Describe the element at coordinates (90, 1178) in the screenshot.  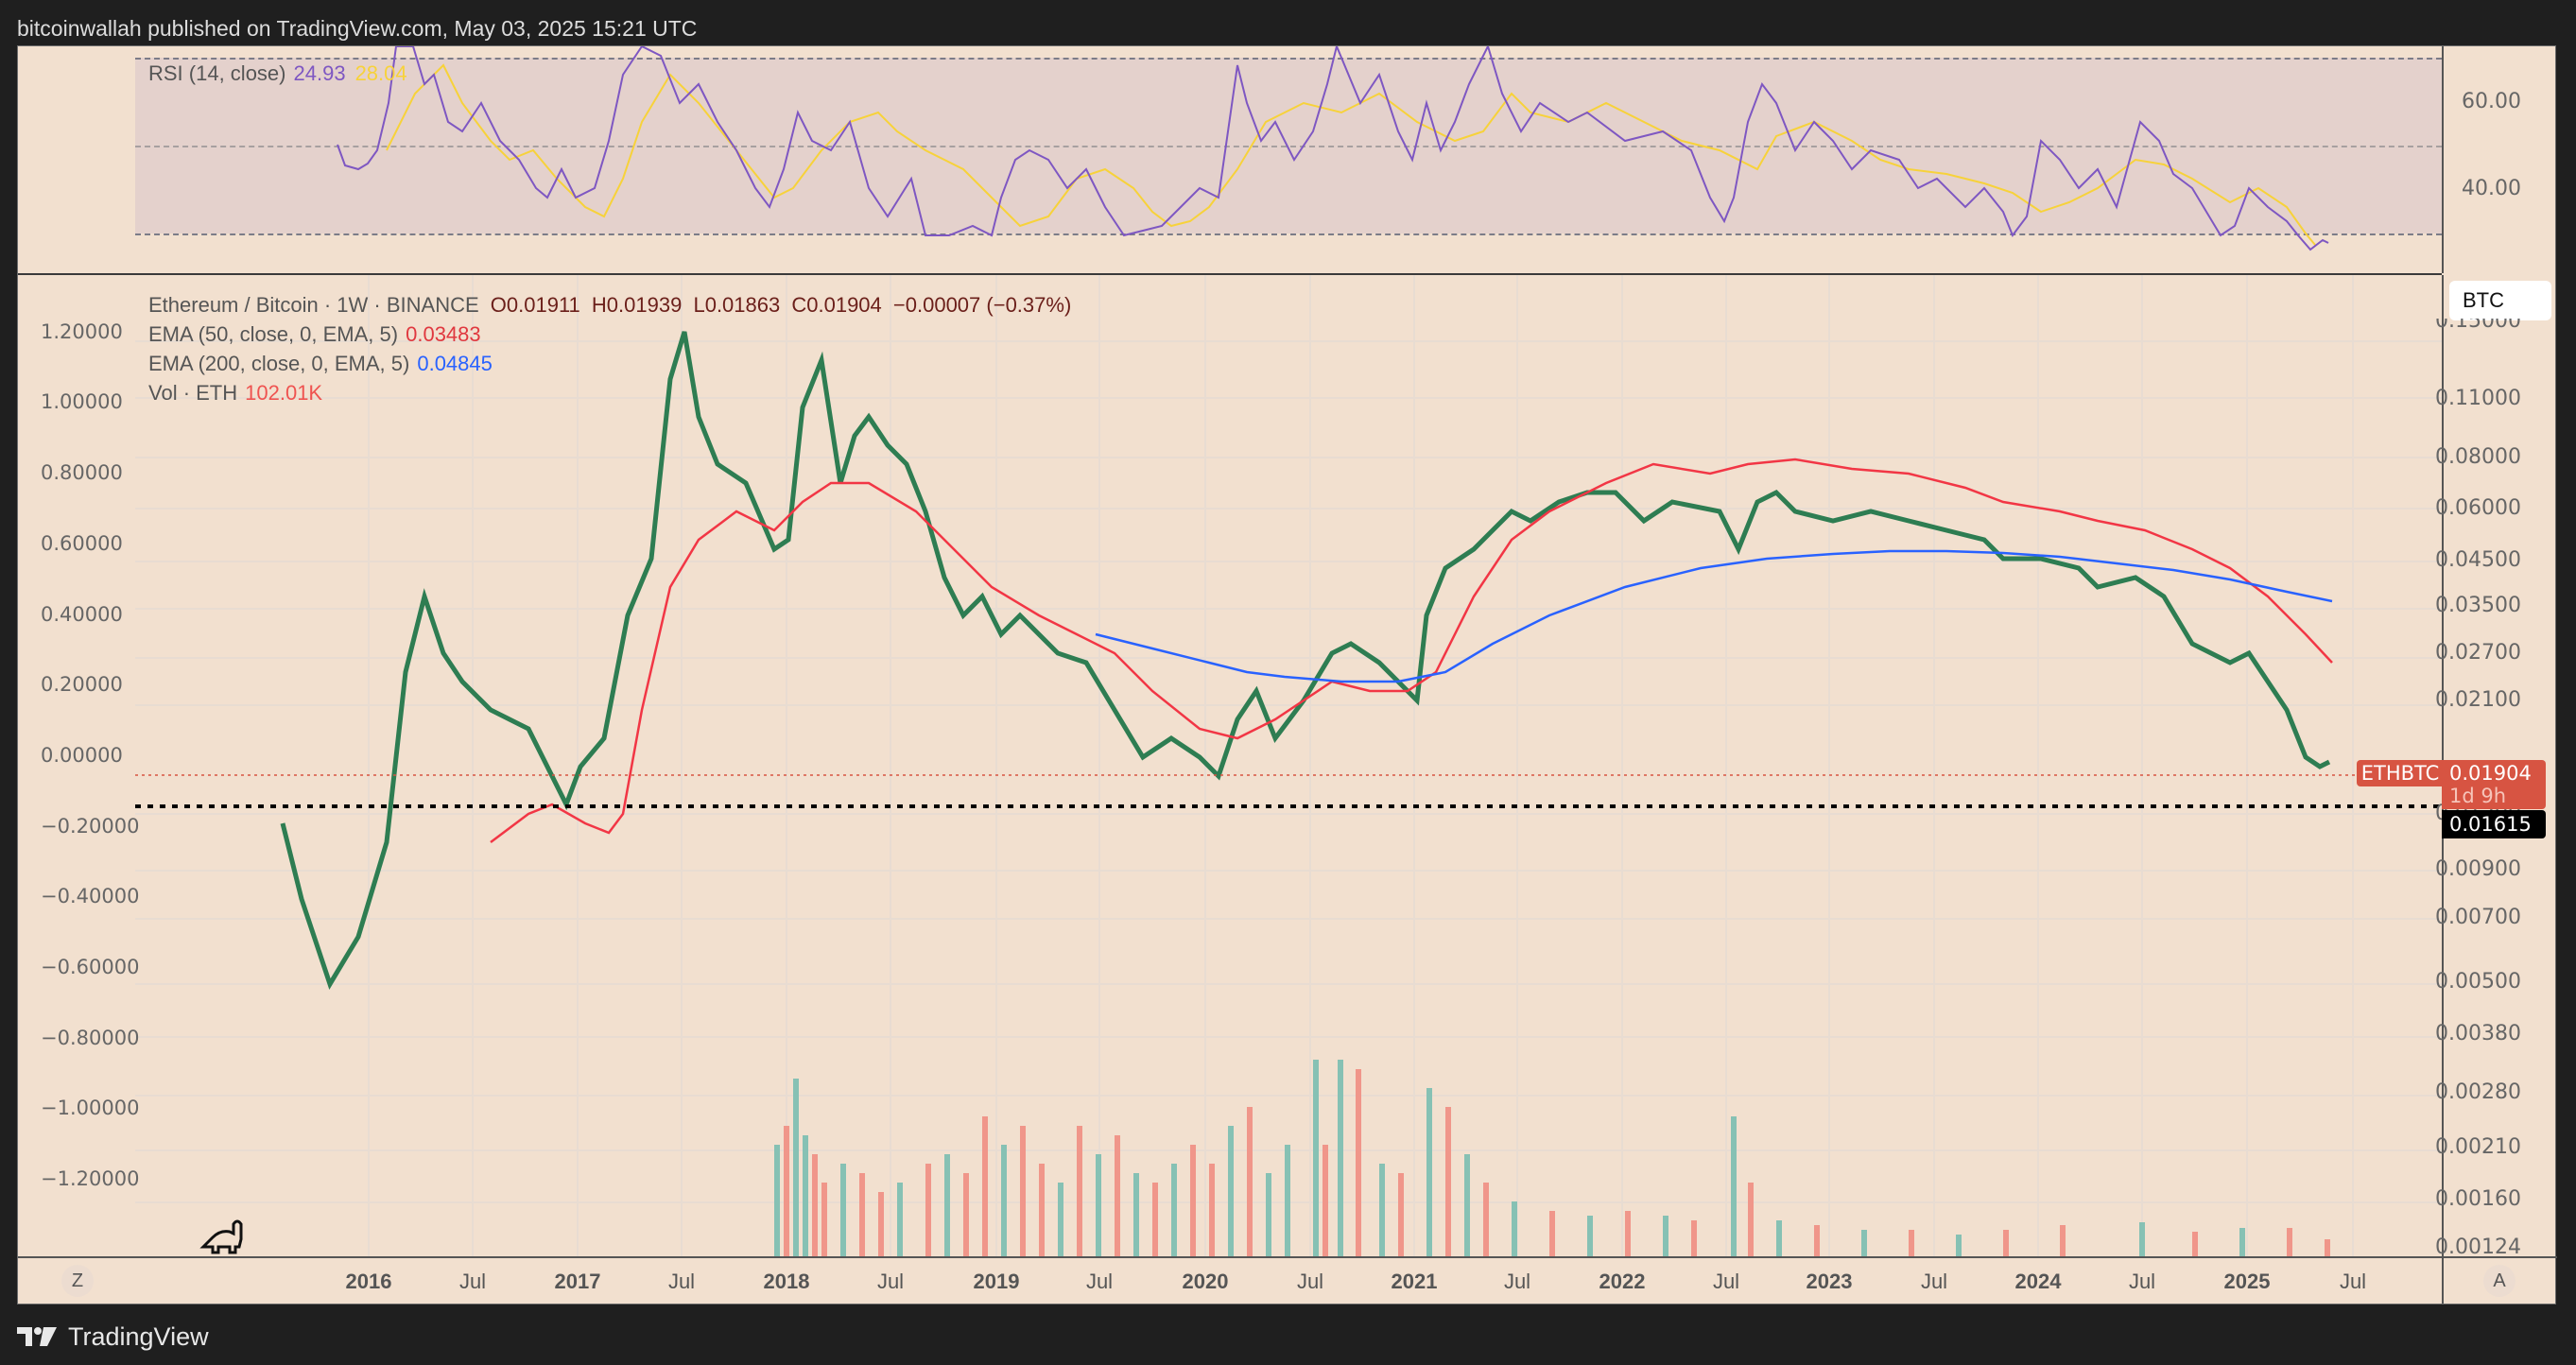
I see `left-axis-tick: −1.20000` at that location.